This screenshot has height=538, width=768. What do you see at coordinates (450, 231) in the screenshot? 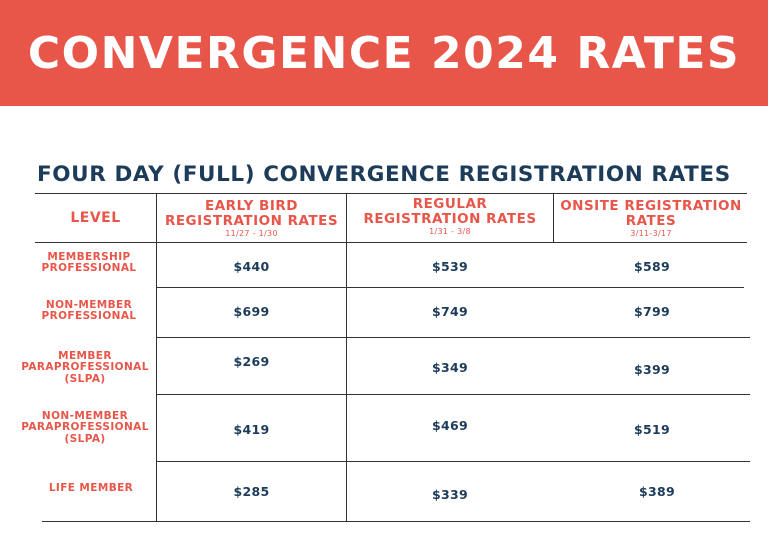
I see `header-regular-dates: 1/31 - 3/8` at bounding box center [450, 231].